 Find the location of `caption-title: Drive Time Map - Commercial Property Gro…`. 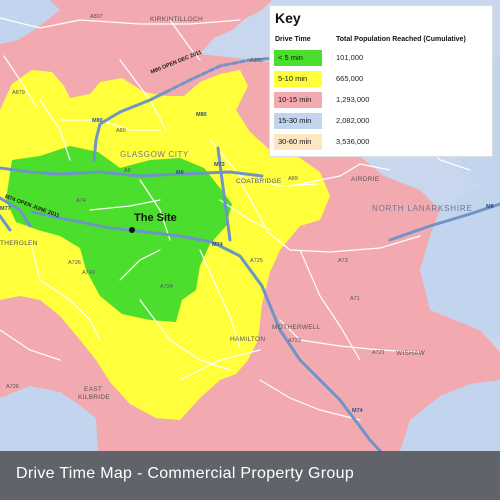

caption-title: Drive Time Map - Commercial Property Gro… is located at coordinates (185, 473).